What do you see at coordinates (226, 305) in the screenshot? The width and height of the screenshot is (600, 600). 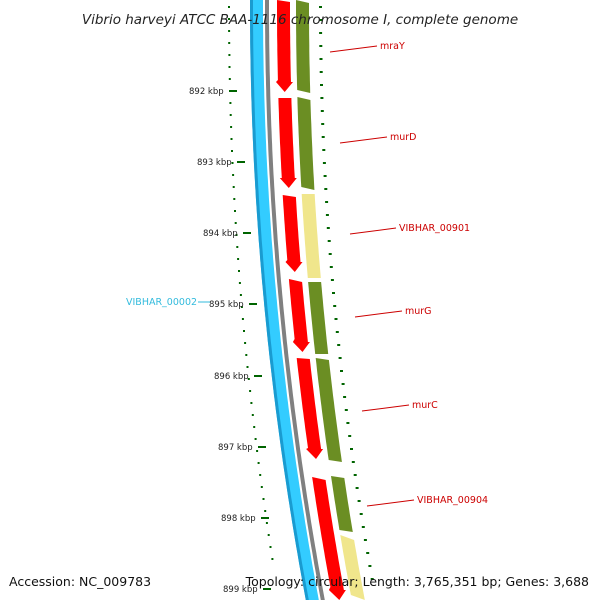 I see `kbp-tick-label: 895 kbp` at bounding box center [226, 305].